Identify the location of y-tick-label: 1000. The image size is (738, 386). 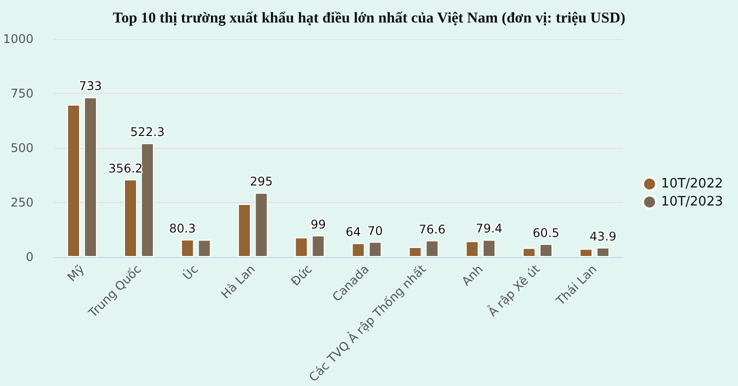
(18, 39).